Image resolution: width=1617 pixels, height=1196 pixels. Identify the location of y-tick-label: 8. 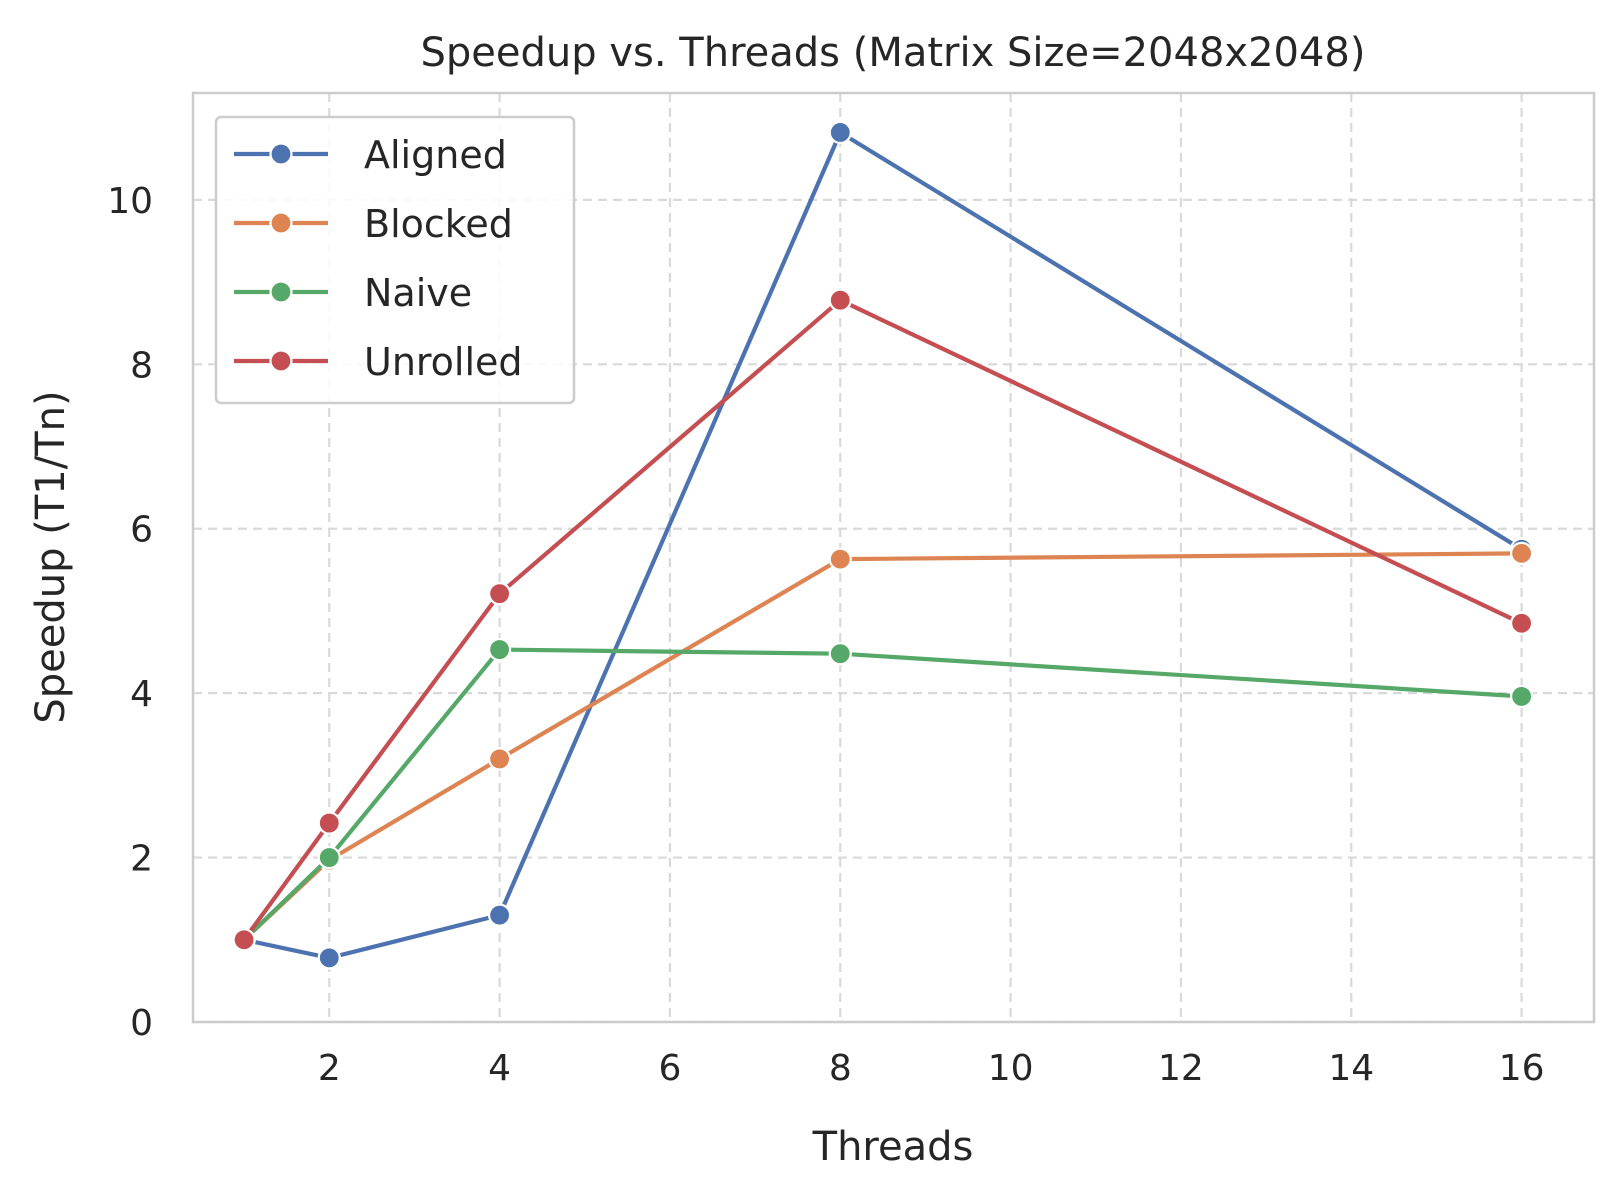
(141, 365).